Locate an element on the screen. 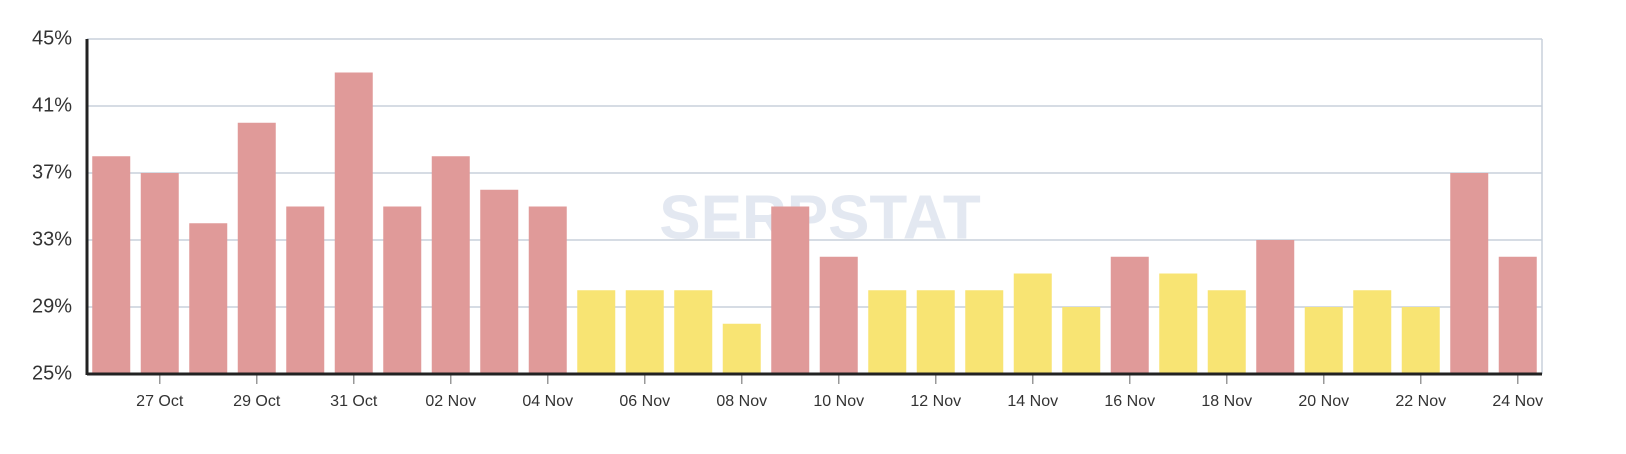  x-tick-label: 20 Nov is located at coordinates (1323, 401).